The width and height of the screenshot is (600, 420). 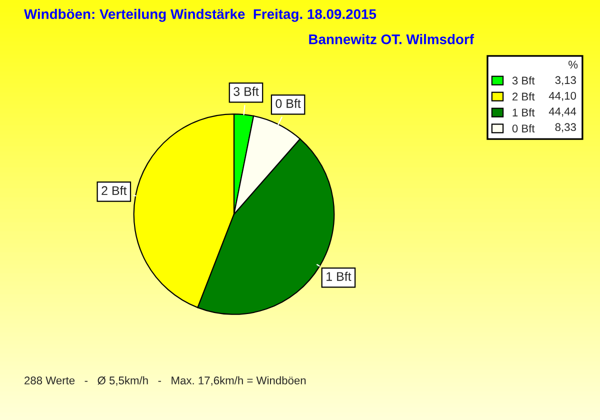 What do you see at coordinates (565, 81) in the screenshot?
I see `data-label: 3,13` at bounding box center [565, 81].